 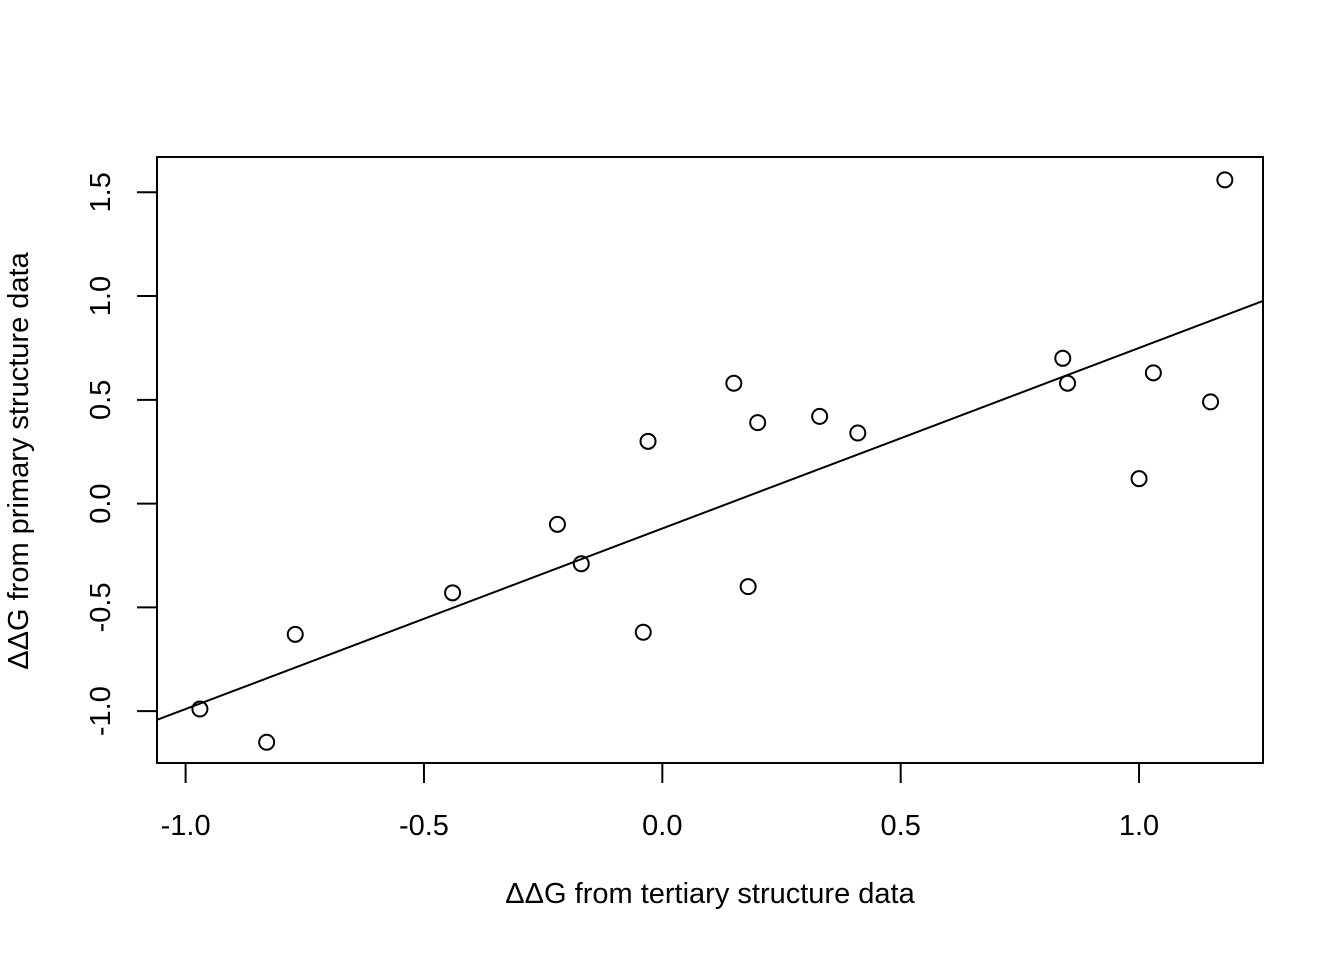 I want to click on x-axis: -1.0 -0.5 0.0 0.5 1.0, so click(x=660, y=802).